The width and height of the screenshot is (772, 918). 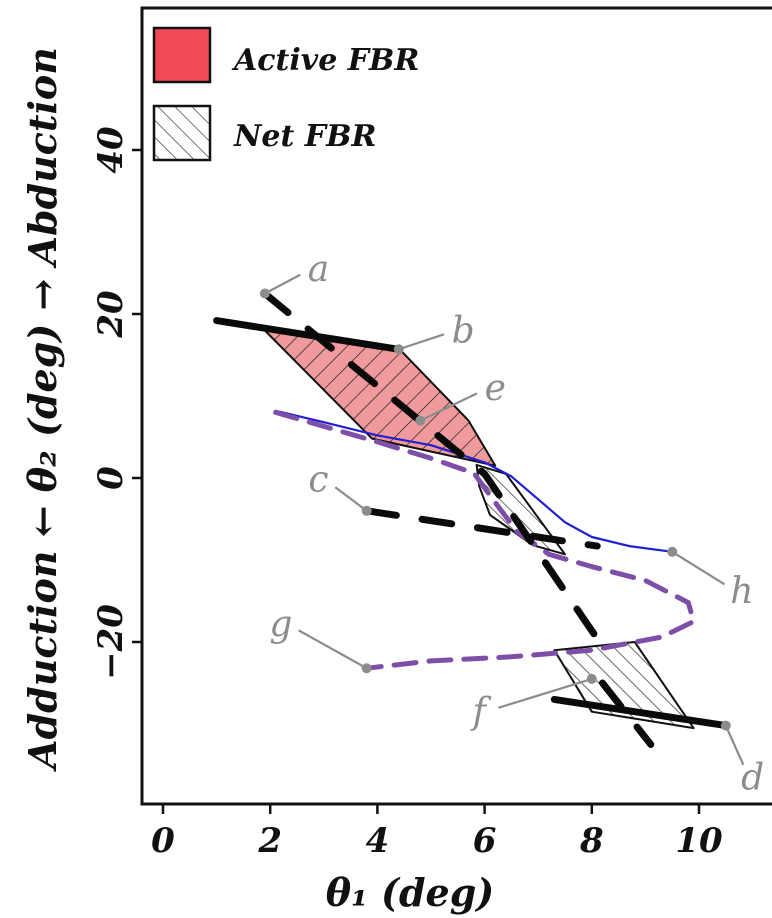 What do you see at coordinates (42, 409) in the screenshot?
I see `y-axis-title: Adduction ← θ₂ (deg) → Abduction` at bounding box center [42, 409].